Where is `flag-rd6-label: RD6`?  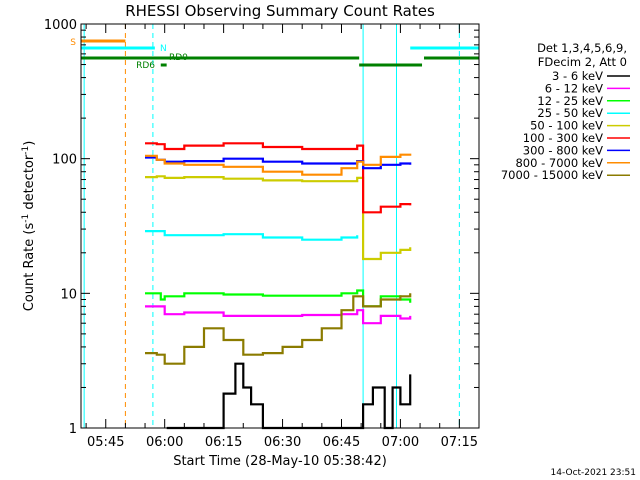
flag-rd6-label: RD6 is located at coordinates (145, 66).